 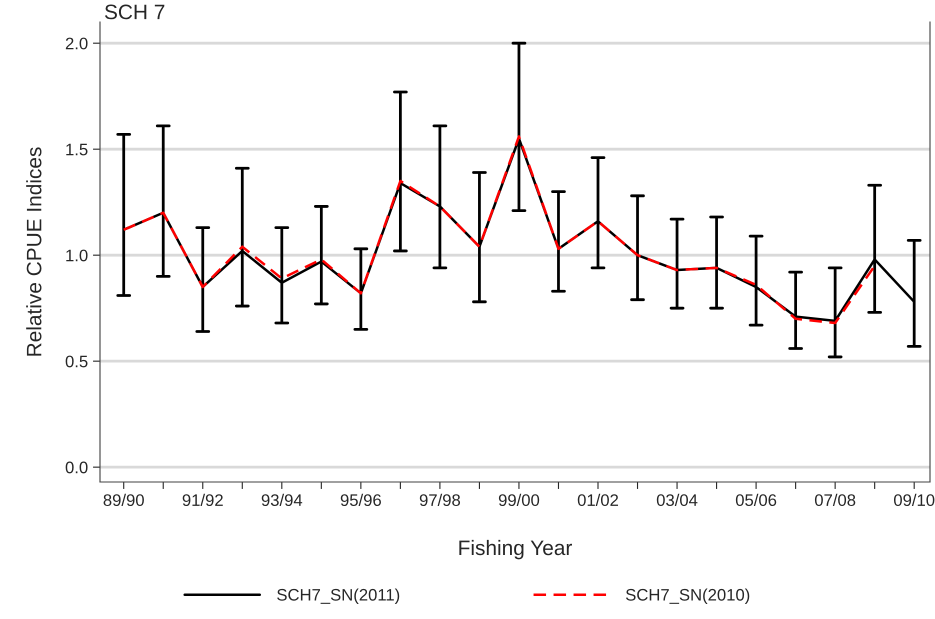 What do you see at coordinates (282, 500) in the screenshot?
I see `x-tick-label: 93/94` at bounding box center [282, 500].